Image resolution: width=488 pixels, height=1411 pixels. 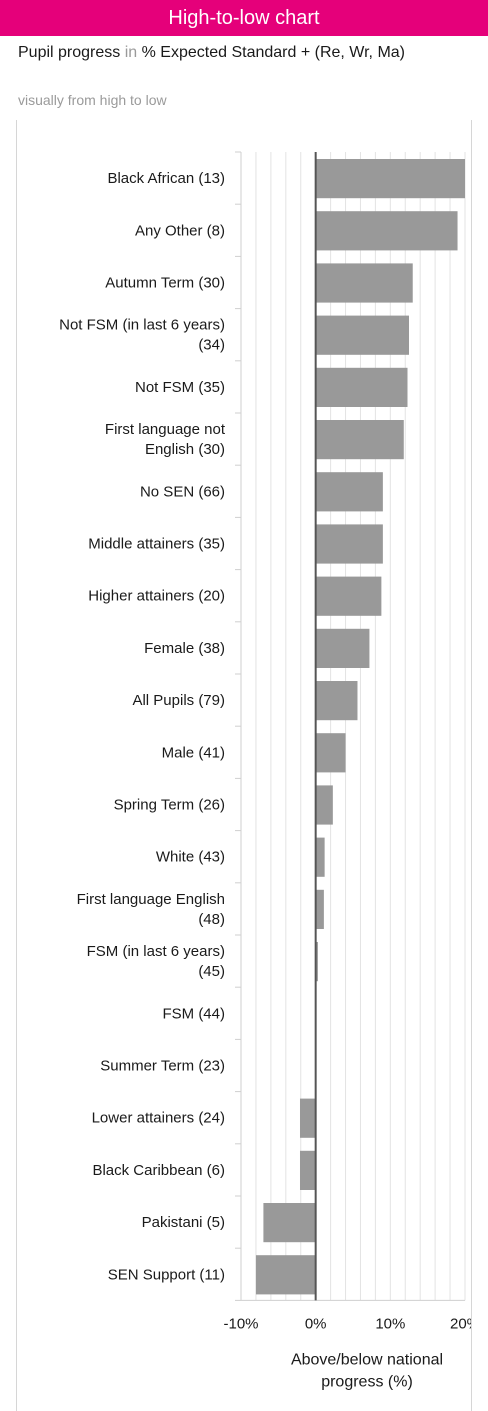 I want to click on category-label: Black Caribbean (6), so click(x=158, y=1170).